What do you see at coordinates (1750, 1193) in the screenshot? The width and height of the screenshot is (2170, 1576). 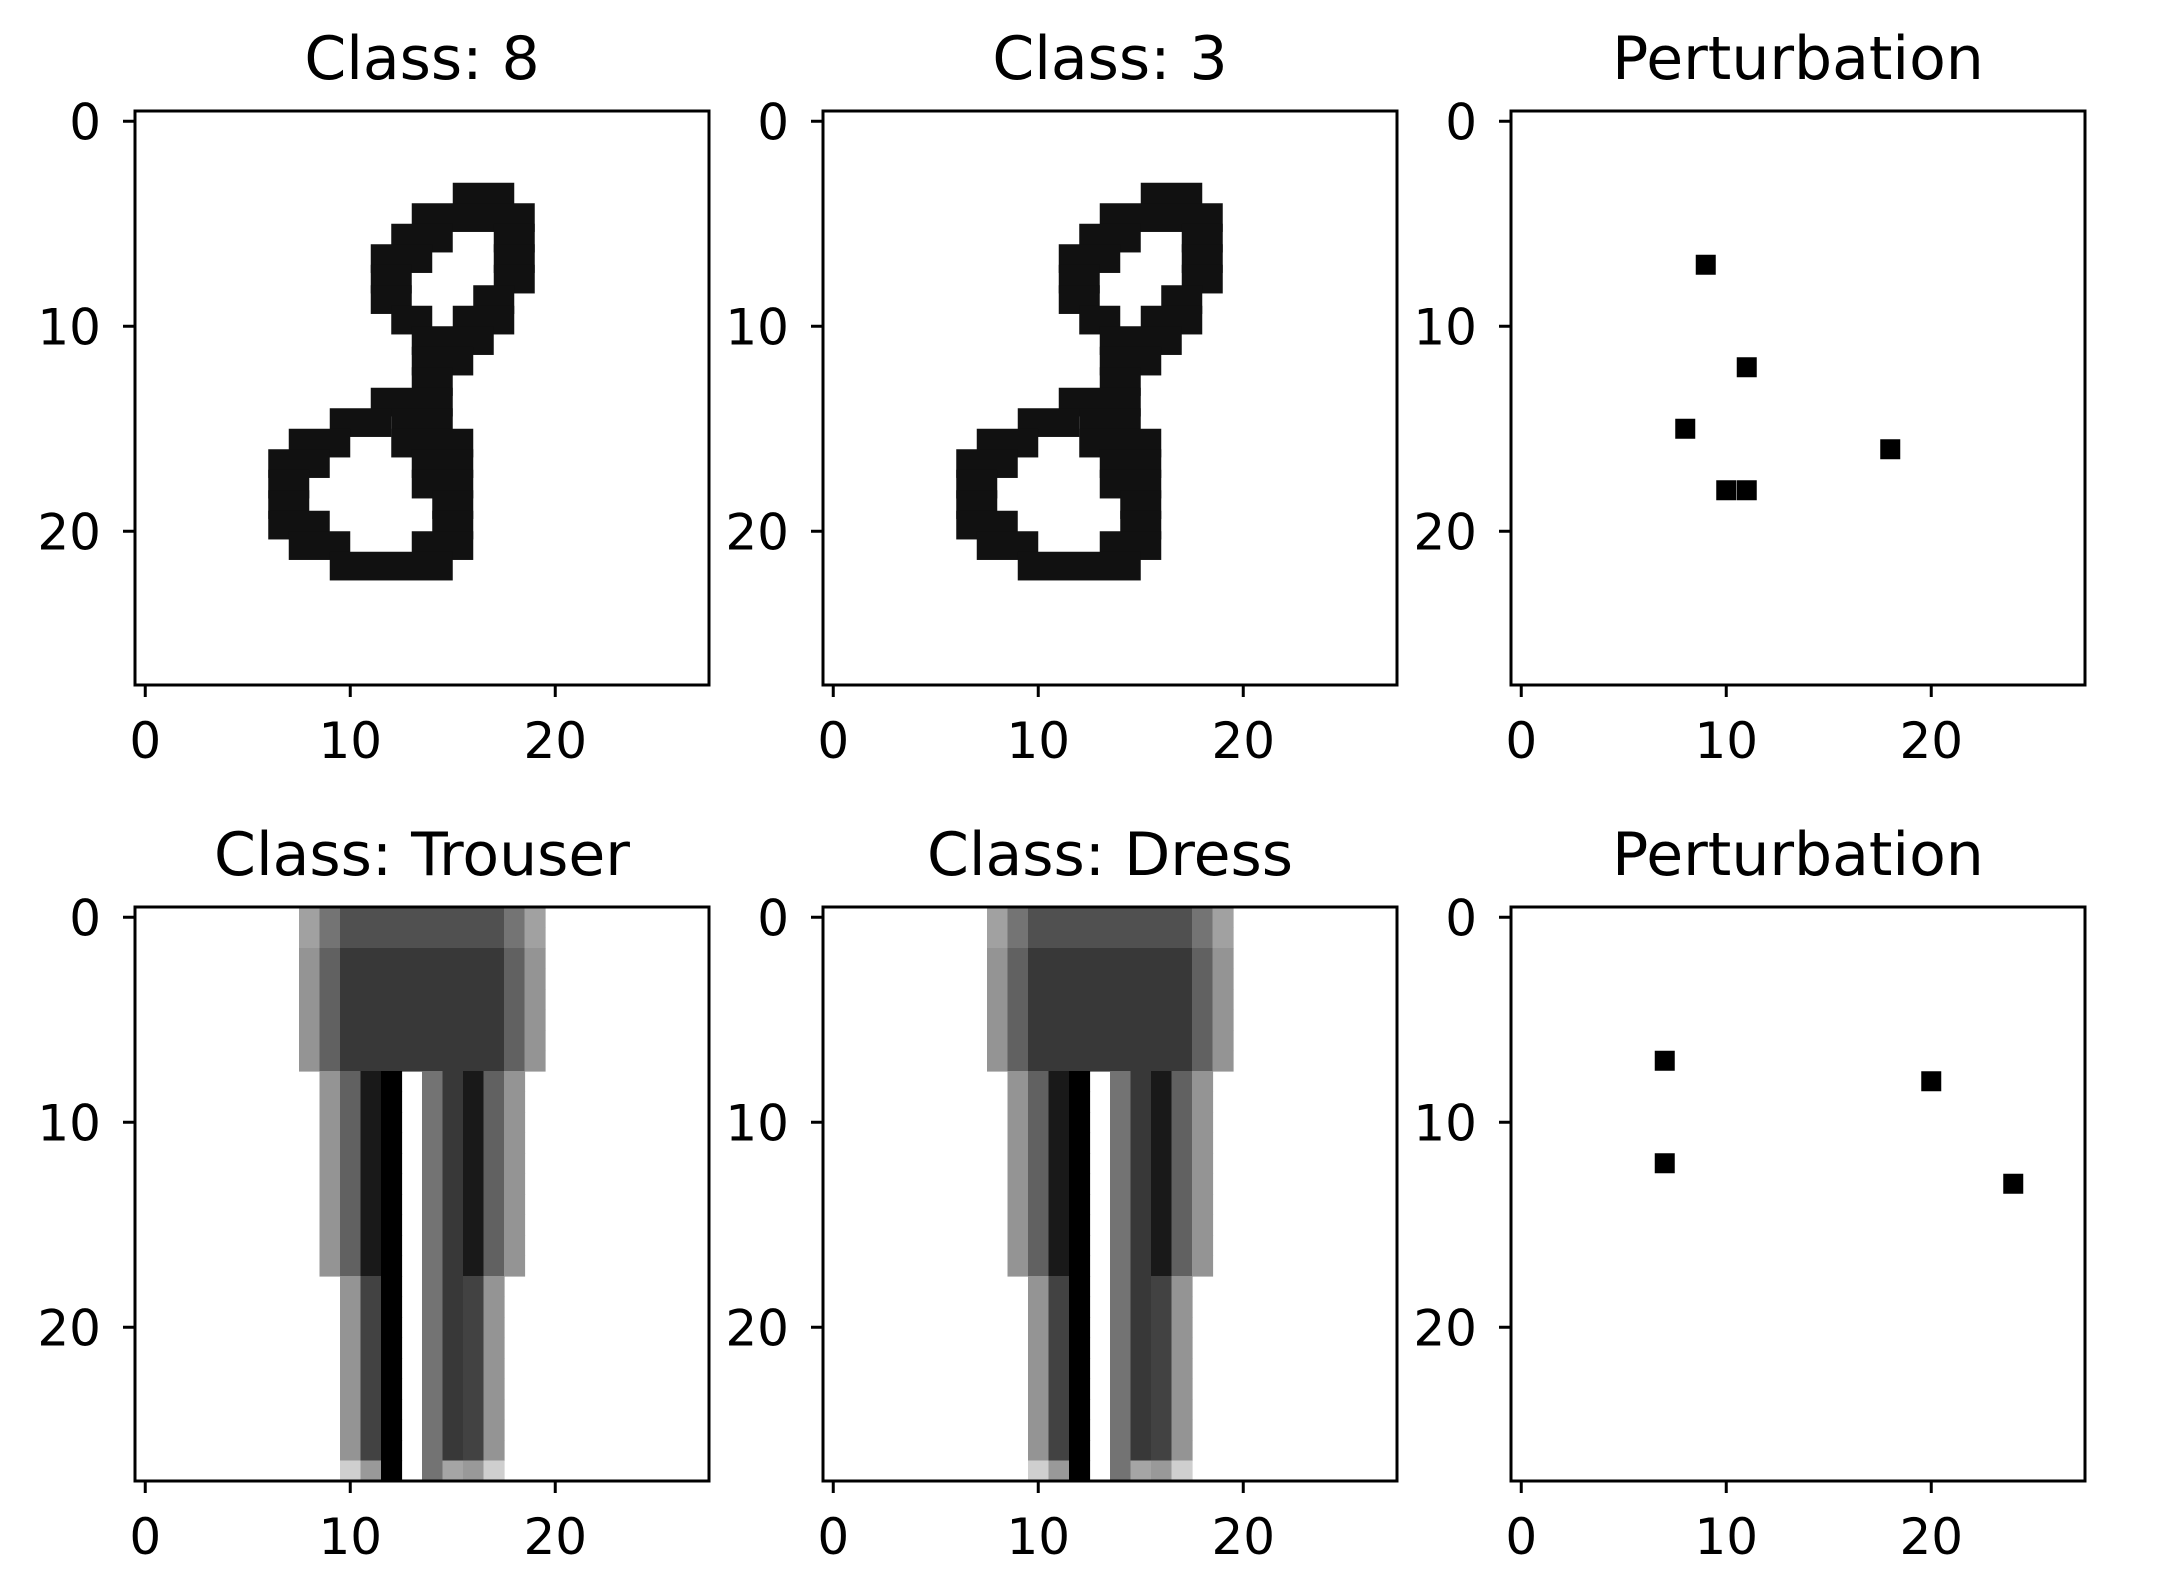 I see `subplot-6: Perturbation 0 10 20 0 10 20` at bounding box center [1750, 1193].